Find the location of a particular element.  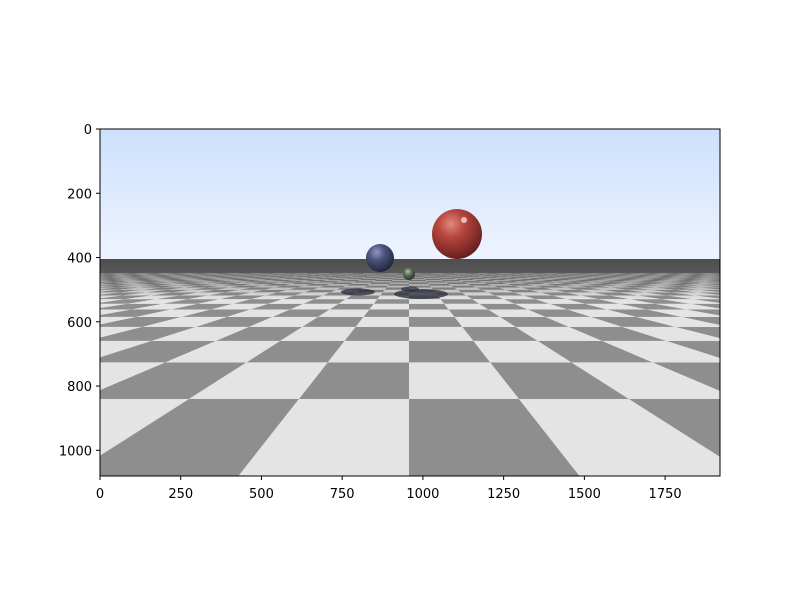

y-tick-label: 0 is located at coordinates (88, 130).